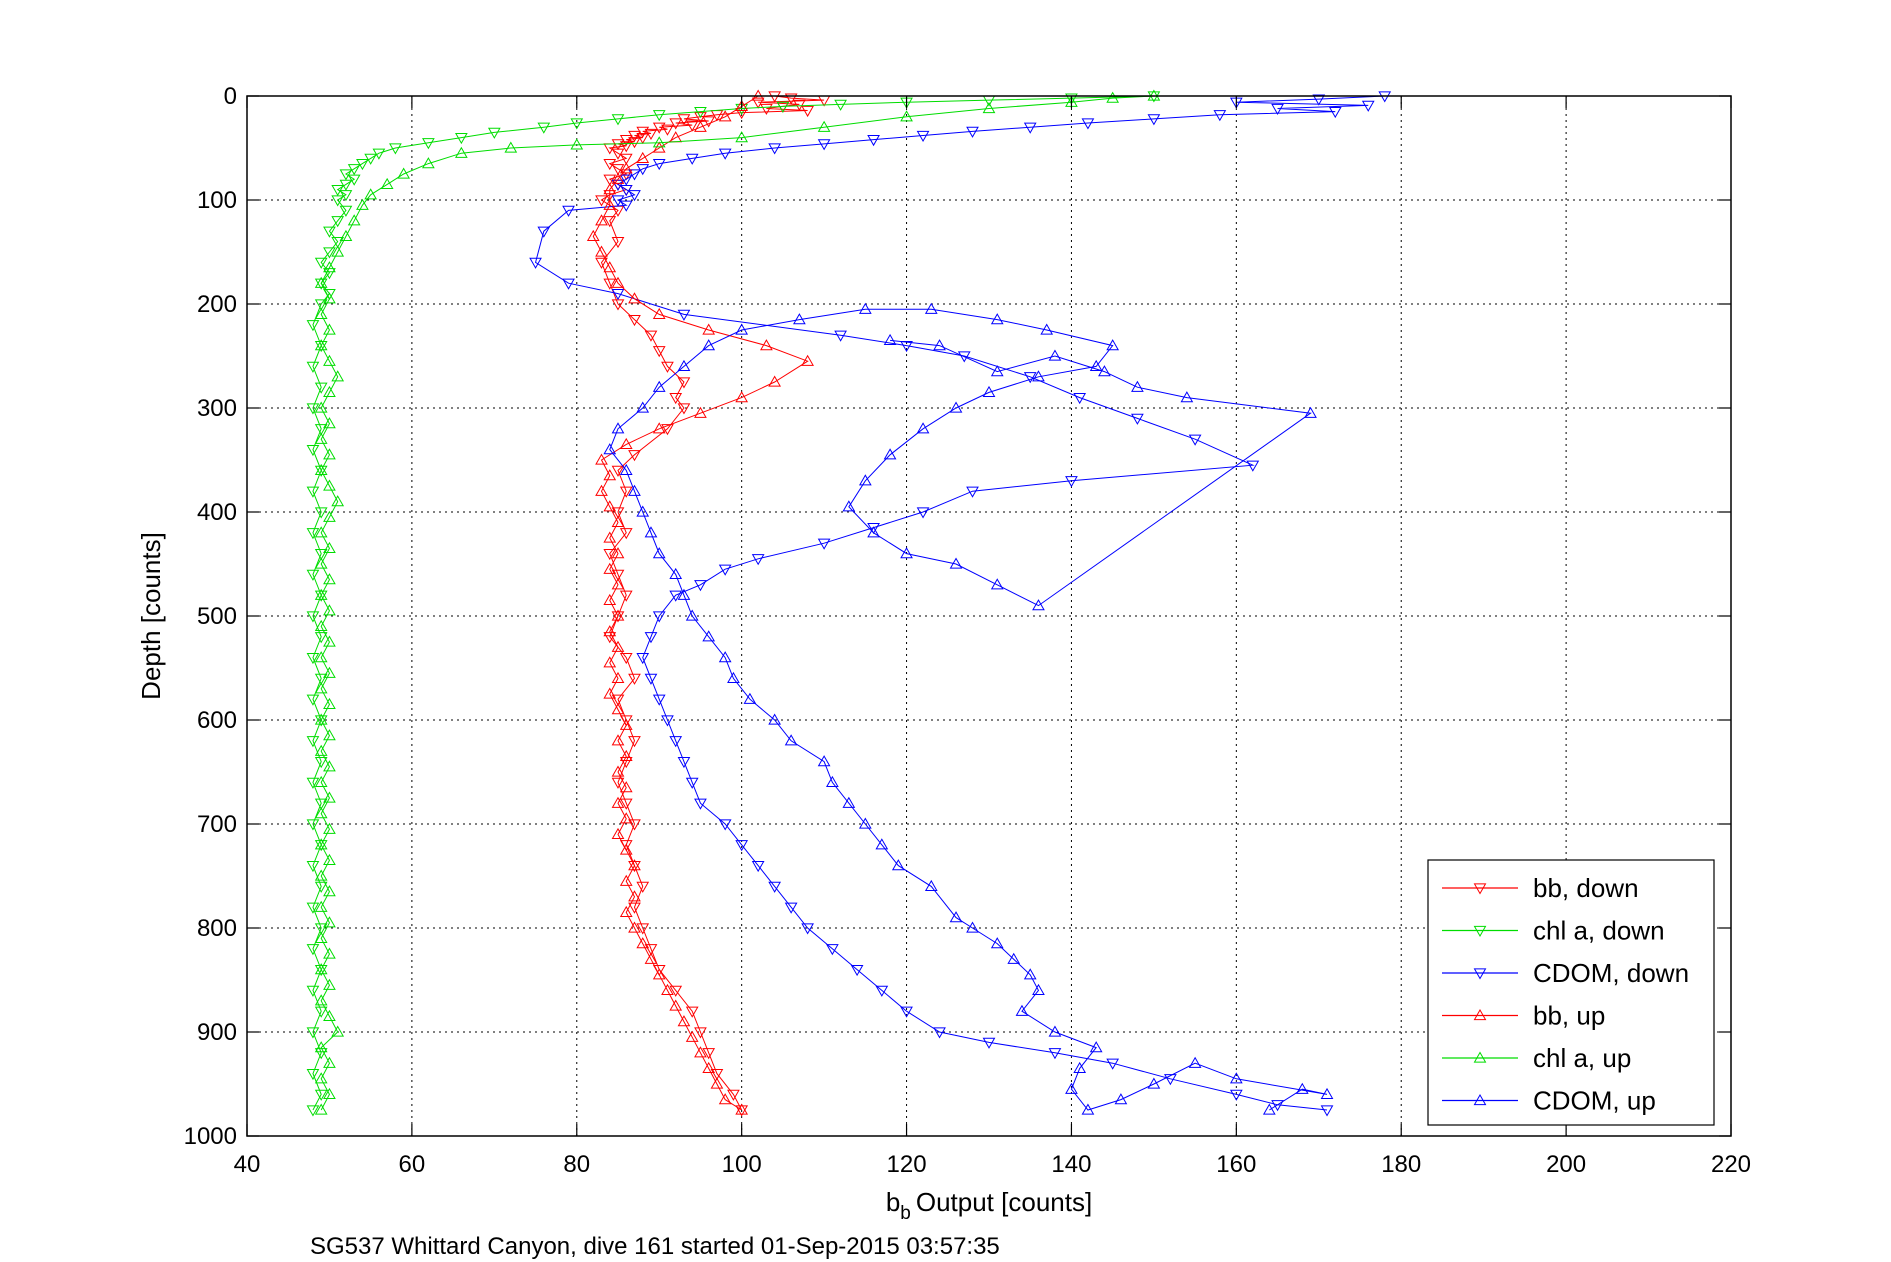 This screenshot has width=1891, height=1262. I want to click on legend-item: CDOM, up, so click(1549, 1101).